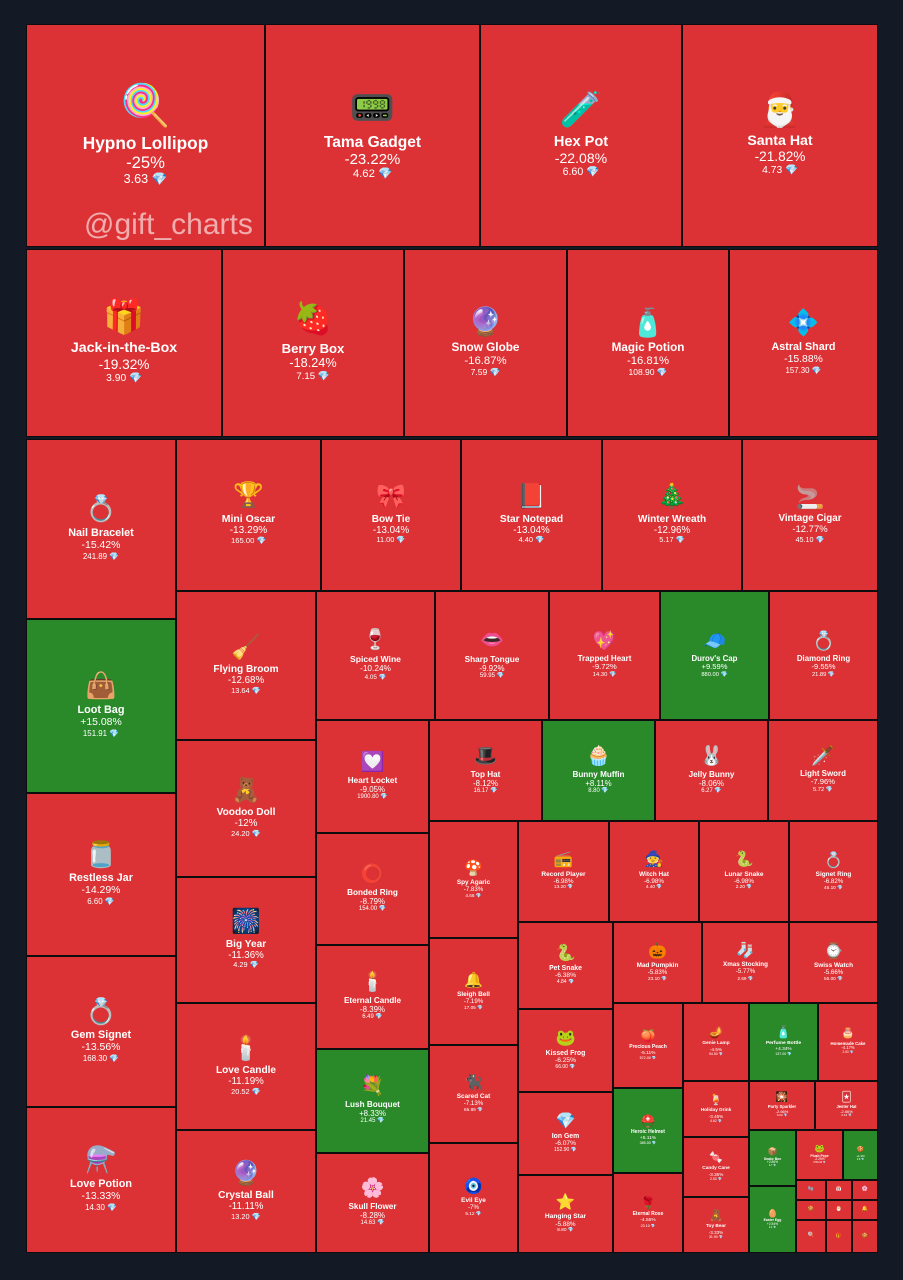 This screenshot has height=1280, width=903. I want to click on tile-spiced-wine: 🍷 Spiced Wine -10.24% 4.05 💎, so click(375, 655).